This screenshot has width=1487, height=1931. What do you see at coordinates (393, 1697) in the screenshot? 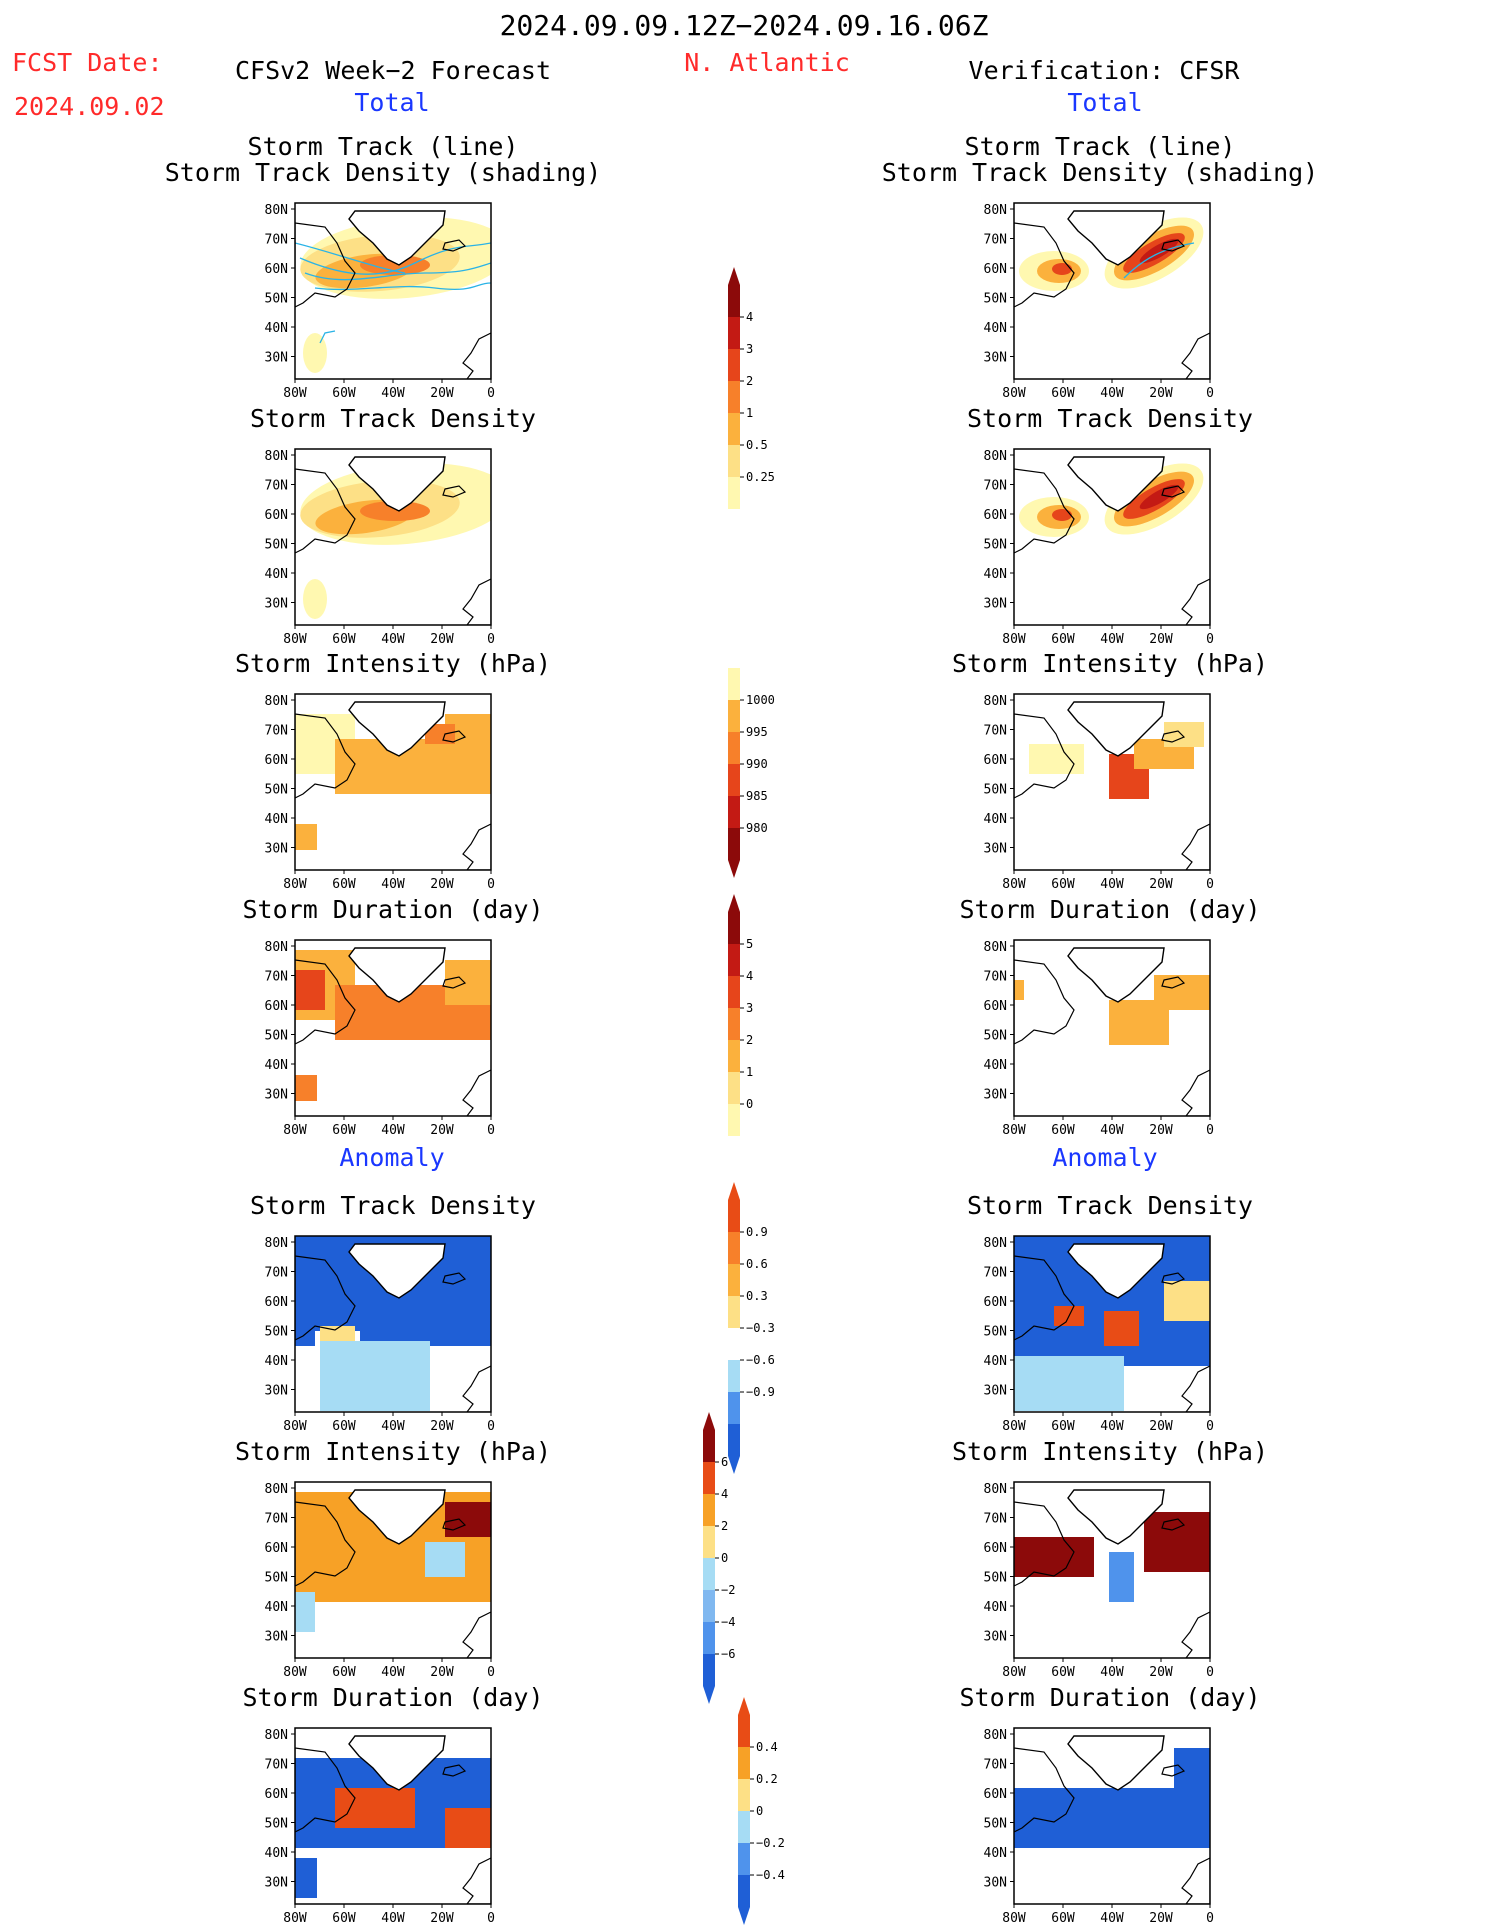
I see `panel-title-duration-anom-left: Storm Duration (day)` at bounding box center [393, 1697].